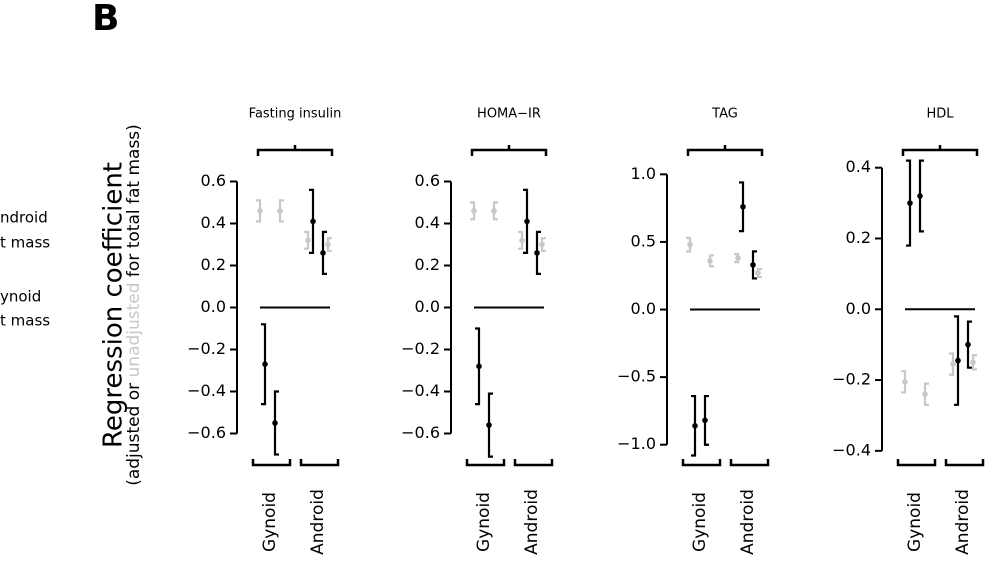 The height and width of the screenshot is (562, 1000). What do you see at coordinates (134, 431) in the screenshot?
I see `y-subtitle-part: (adjusted or` at bounding box center [134, 431].